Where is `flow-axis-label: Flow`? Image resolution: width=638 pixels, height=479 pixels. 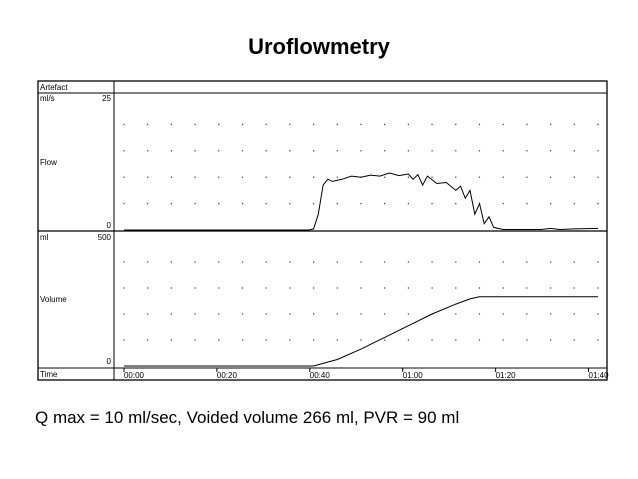 flow-axis-label: Flow is located at coordinates (48, 162).